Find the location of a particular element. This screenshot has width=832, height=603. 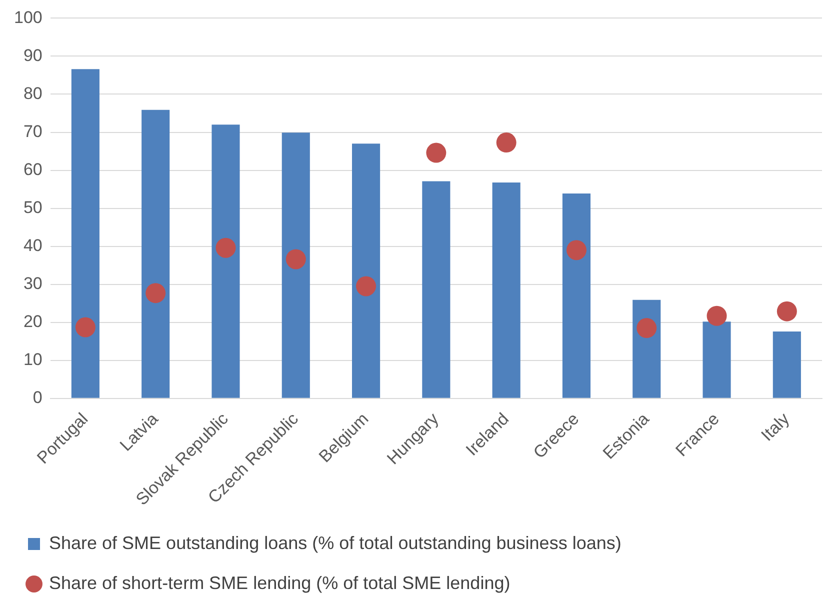

y-tick-label: 0 is located at coordinates (37, 398).